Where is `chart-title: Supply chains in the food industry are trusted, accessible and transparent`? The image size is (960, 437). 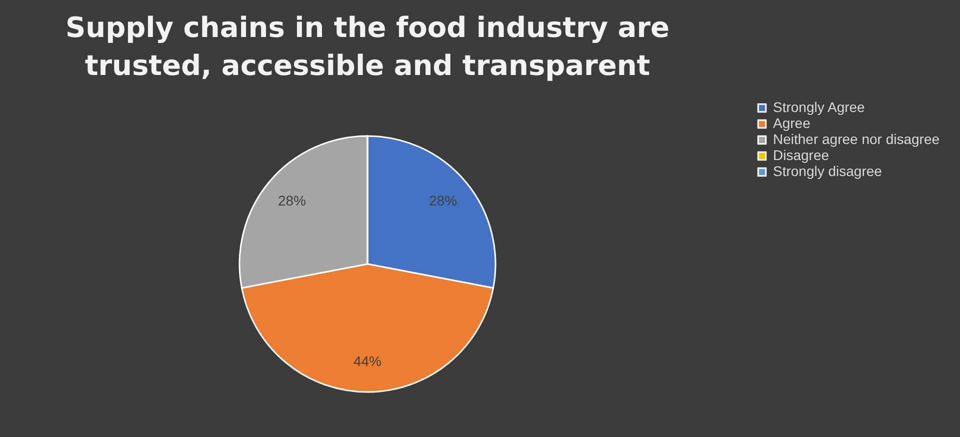 chart-title: Supply chains in the food industry are trusted, accessible and transparent is located at coordinates (368, 46).